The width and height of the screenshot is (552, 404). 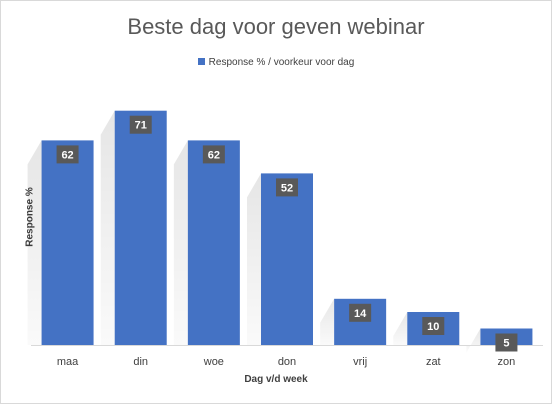 What do you see at coordinates (507, 362) in the screenshot?
I see `x-tick-label: zon` at bounding box center [507, 362].